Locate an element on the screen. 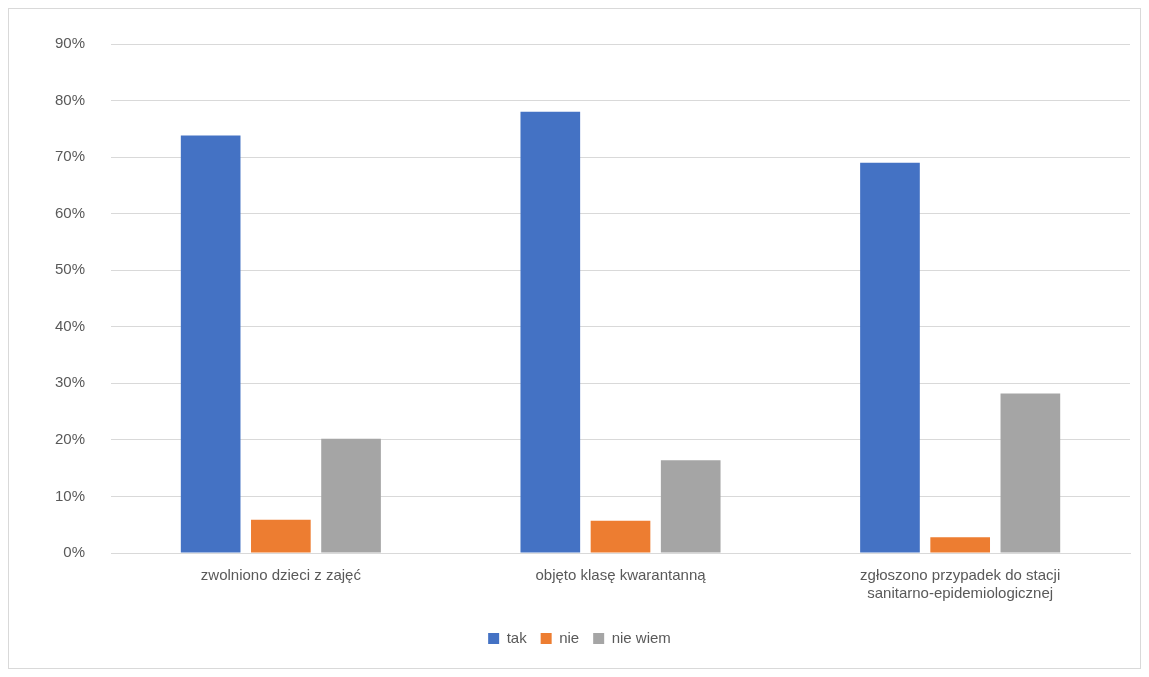  y-tick-label: 10% is located at coordinates (70, 495).